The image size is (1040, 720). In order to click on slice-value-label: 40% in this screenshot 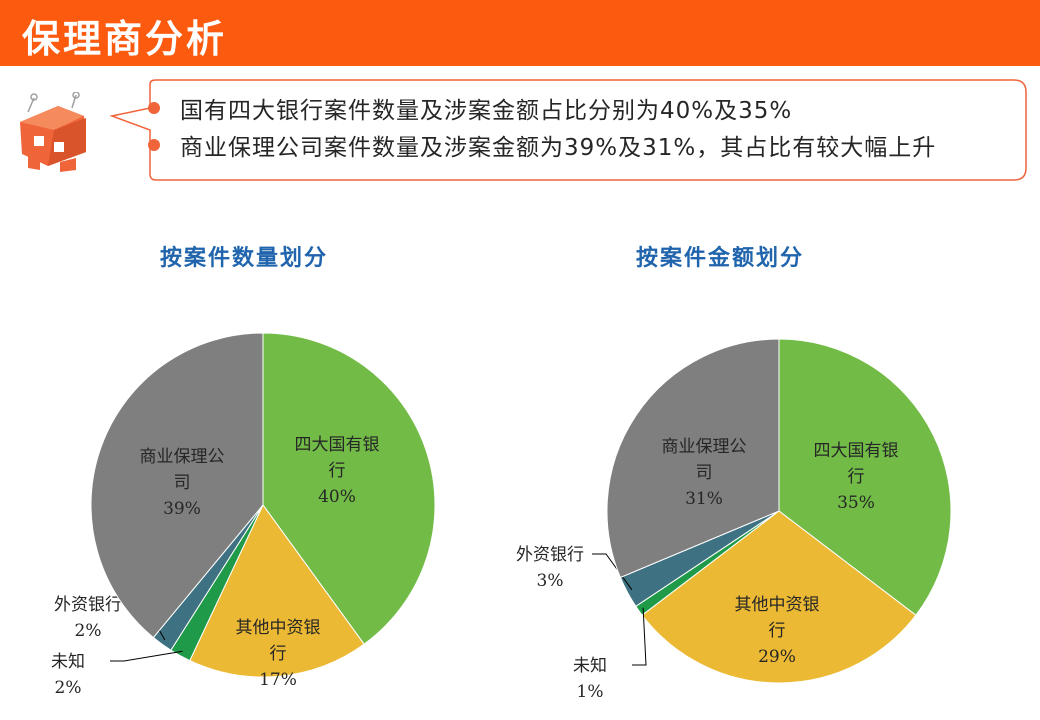, I will do `click(337, 497)`.